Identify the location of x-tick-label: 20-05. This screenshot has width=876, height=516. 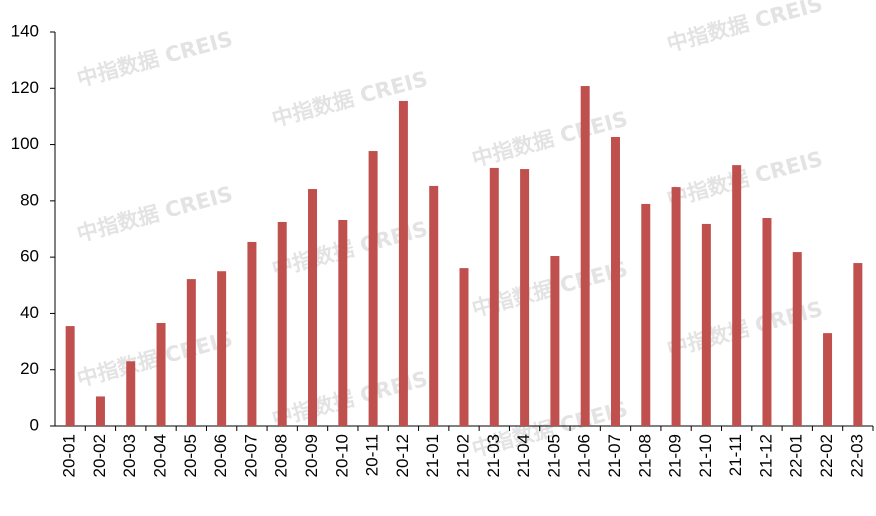
(190, 455).